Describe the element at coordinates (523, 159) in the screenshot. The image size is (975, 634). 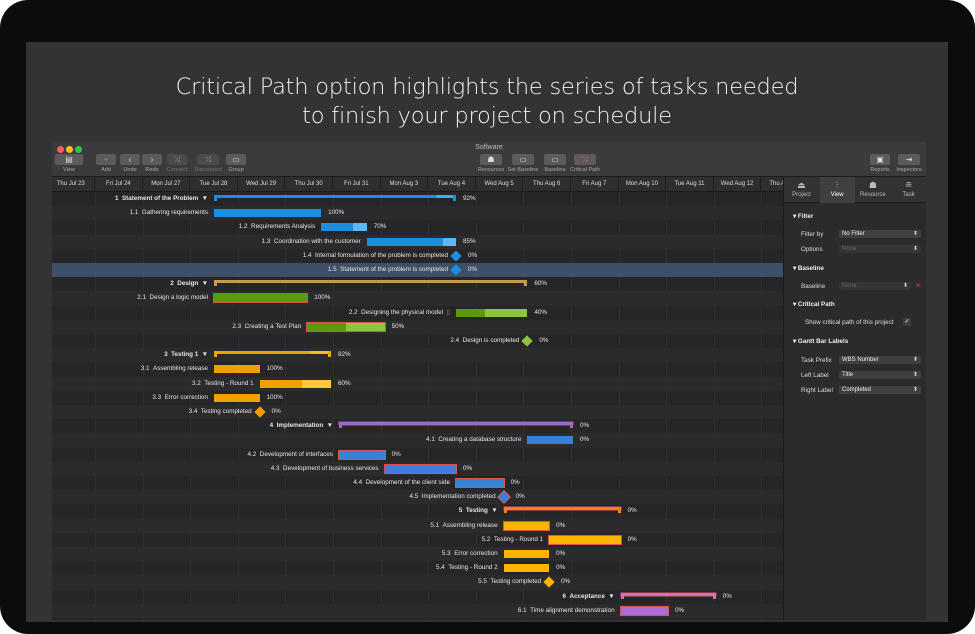
I see `set-baseline-button: ▭` at that location.